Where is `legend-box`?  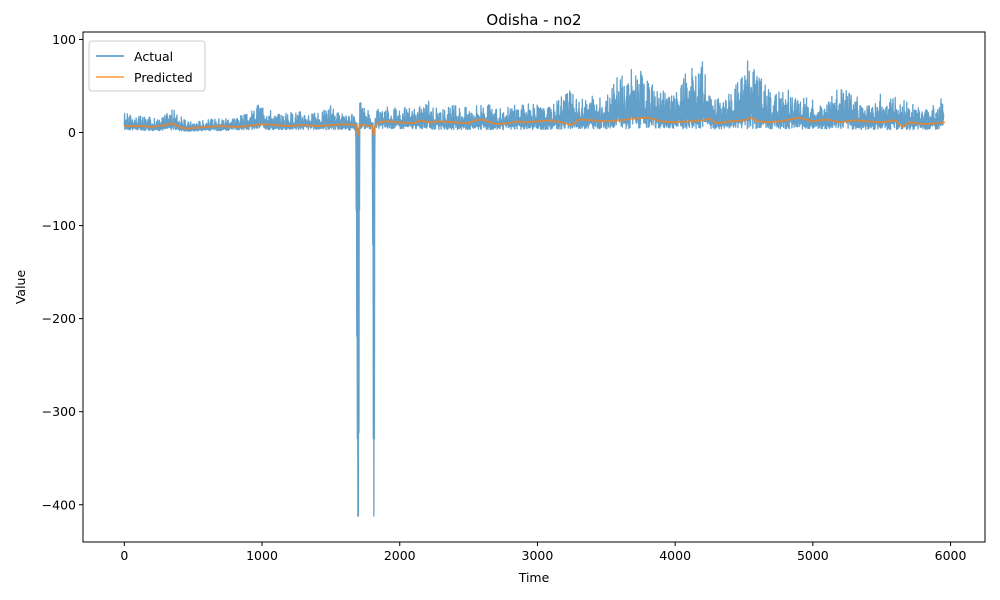 legend-box is located at coordinates (147, 66).